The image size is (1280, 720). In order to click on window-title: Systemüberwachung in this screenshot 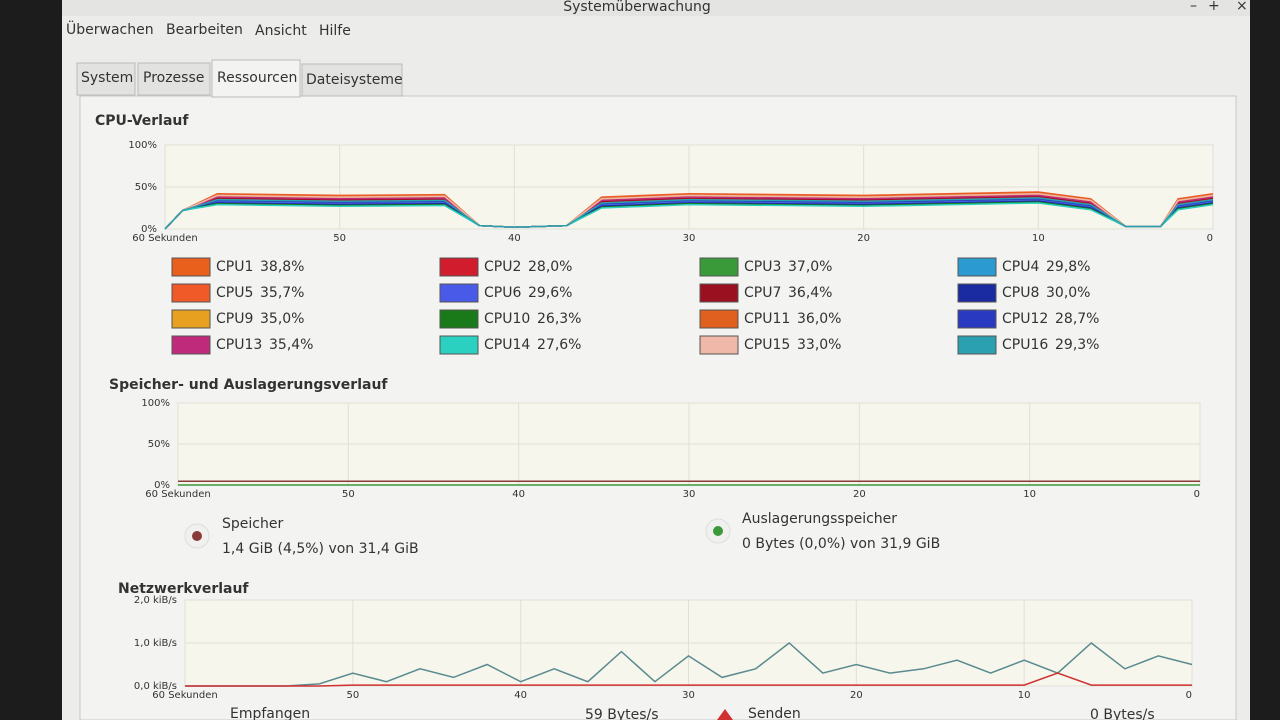, I will do `click(637, 7)`.